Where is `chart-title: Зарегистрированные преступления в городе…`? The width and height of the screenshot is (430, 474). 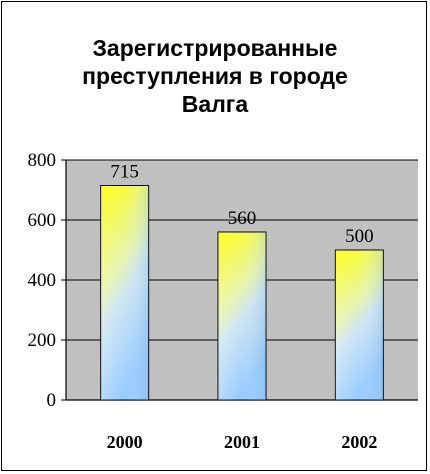 chart-title: Зарегистрированные преступления в городе… is located at coordinates (215, 76).